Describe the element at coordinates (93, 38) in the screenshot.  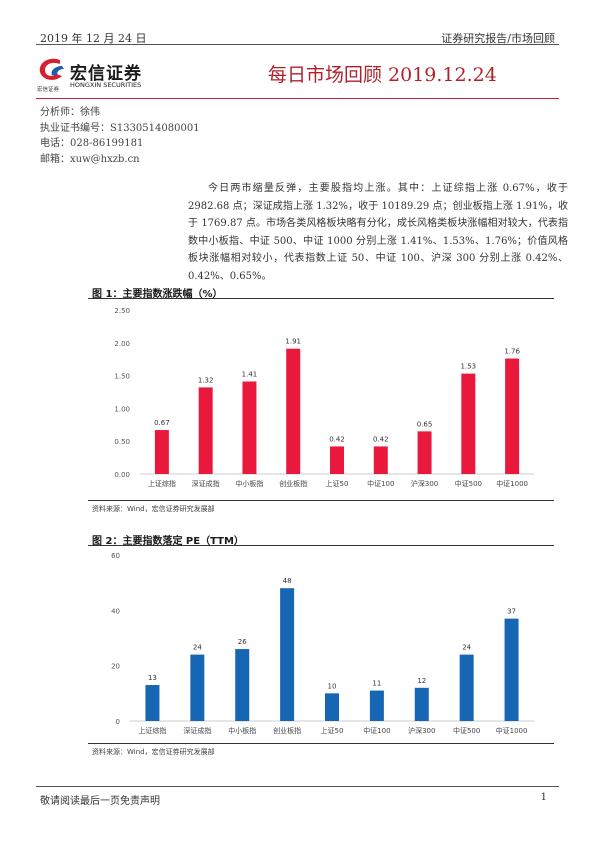
I see `report-date: 2019 年 12 月 24 日` at that location.